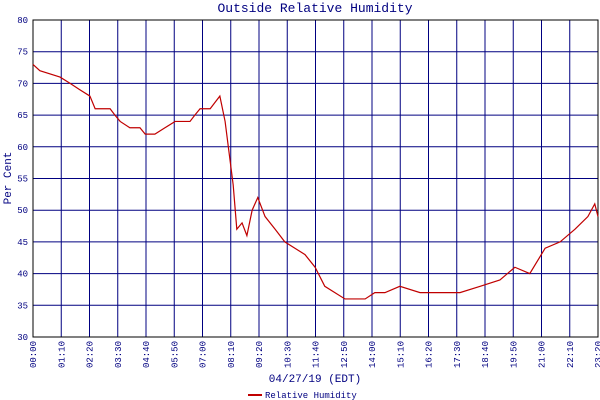  Describe the element at coordinates (147, 354) in the screenshot. I see `x-tick-label: 04:40` at that location.